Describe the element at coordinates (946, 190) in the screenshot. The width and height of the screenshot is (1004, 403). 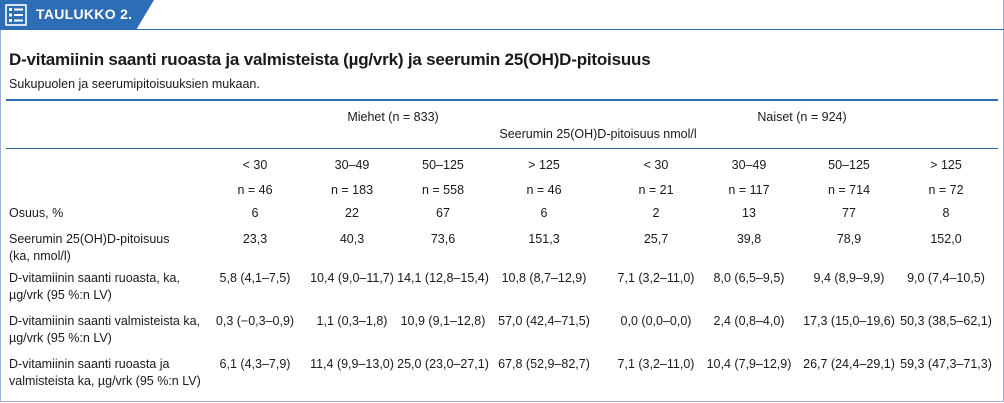
I see `column-count-header: n = 72` at that location.